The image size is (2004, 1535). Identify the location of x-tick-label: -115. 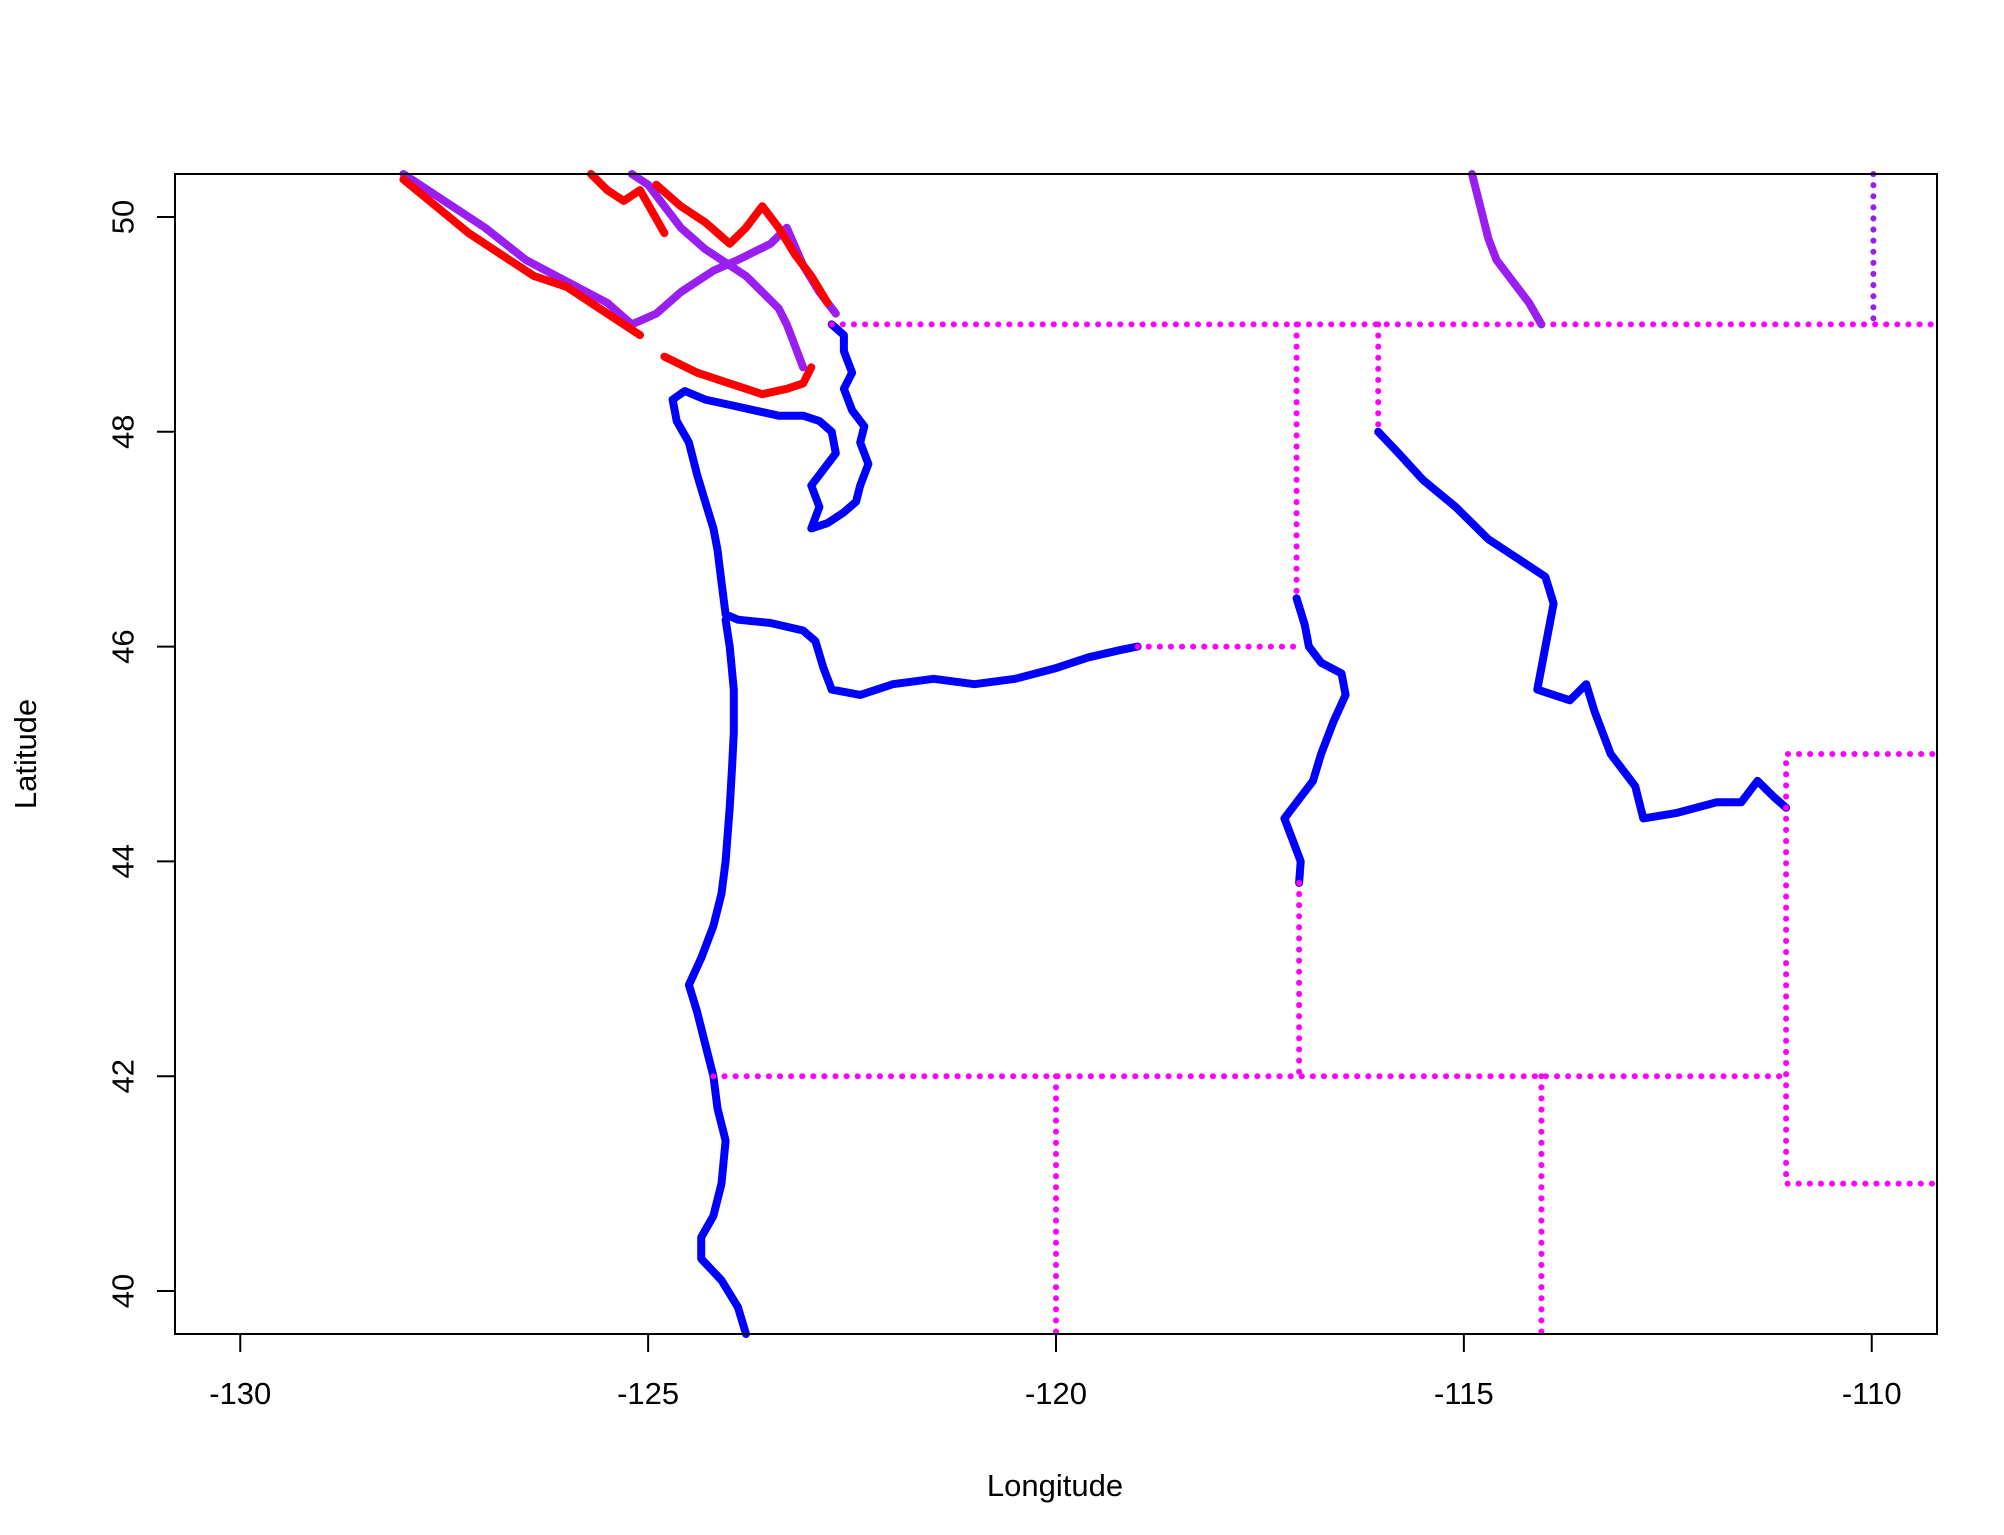
(1464, 1393).